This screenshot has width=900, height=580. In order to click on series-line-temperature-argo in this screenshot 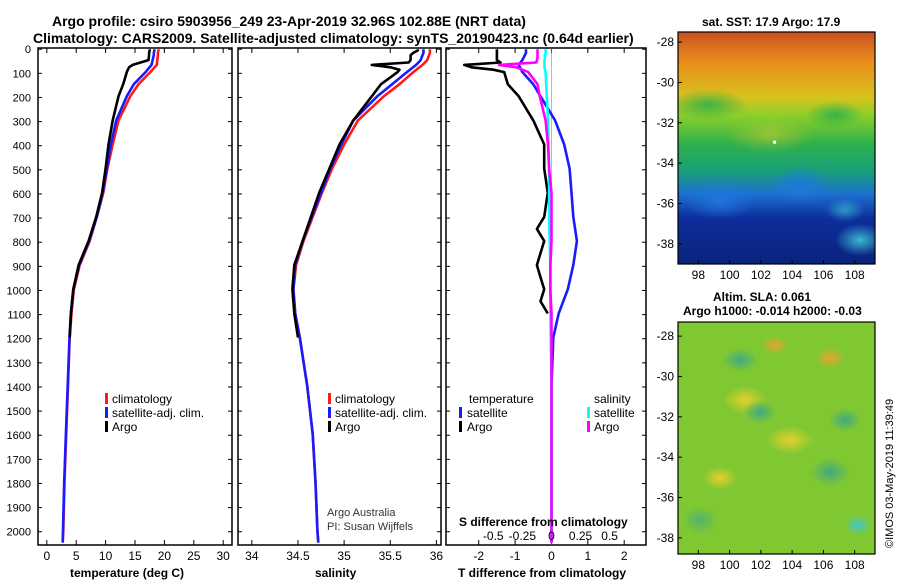, I will do `click(506, 182)`.